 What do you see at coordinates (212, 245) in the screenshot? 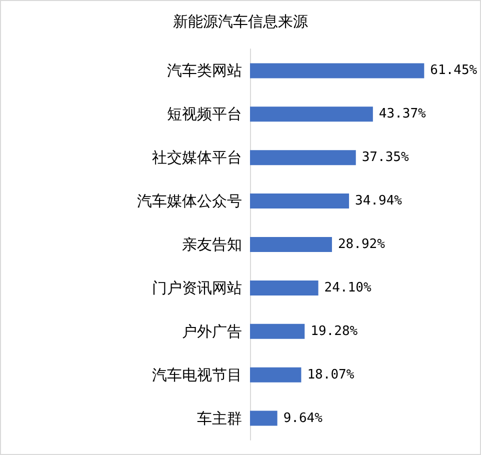
I see `y-tick-label: 亲友告知` at bounding box center [212, 245].